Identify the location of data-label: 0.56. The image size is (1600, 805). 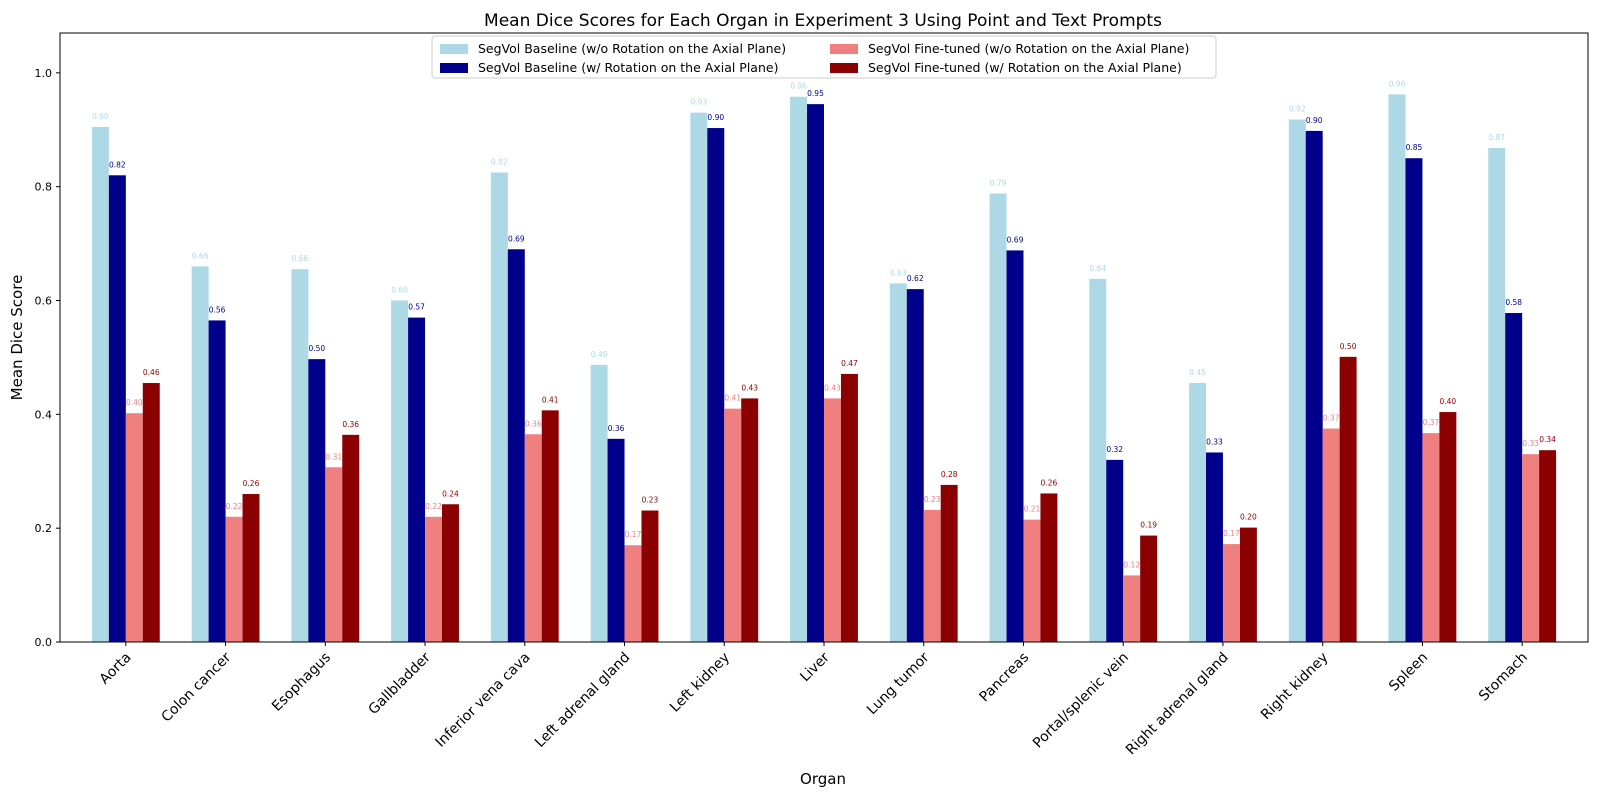
(217, 309).